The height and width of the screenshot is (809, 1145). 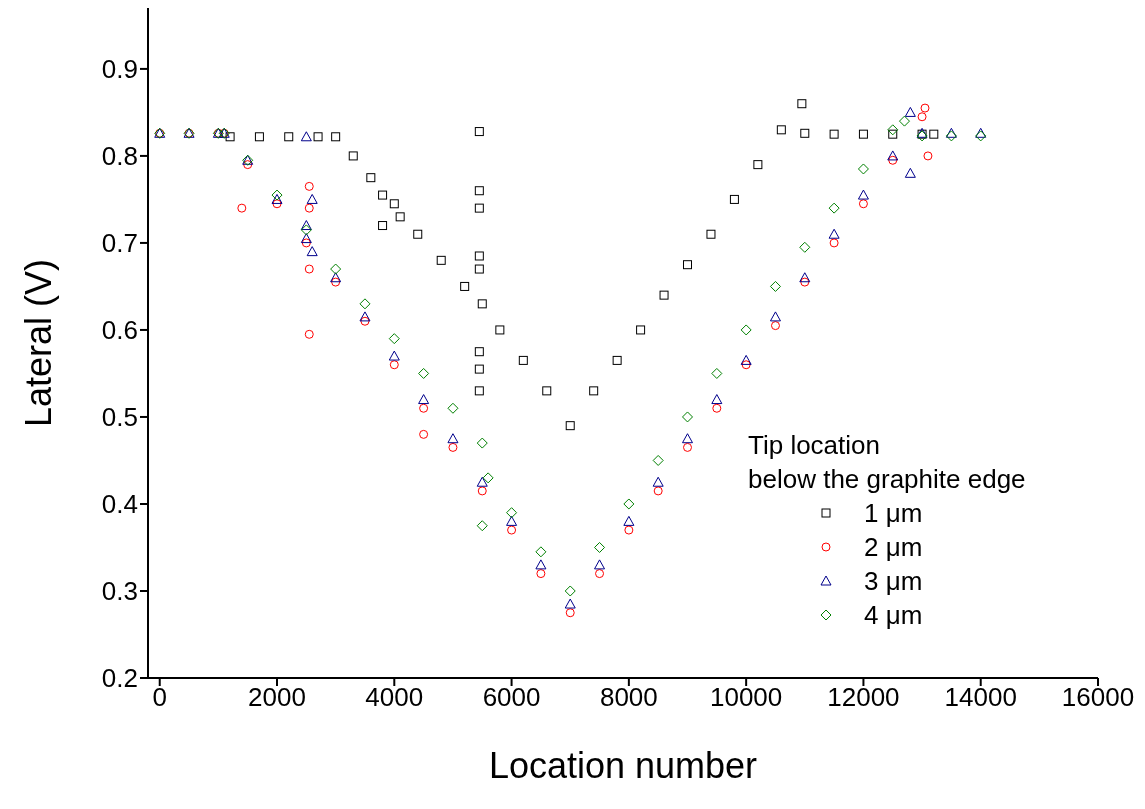 What do you see at coordinates (863, 697) in the screenshot?
I see `x-tick-label: 12000` at bounding box center [863, 697].